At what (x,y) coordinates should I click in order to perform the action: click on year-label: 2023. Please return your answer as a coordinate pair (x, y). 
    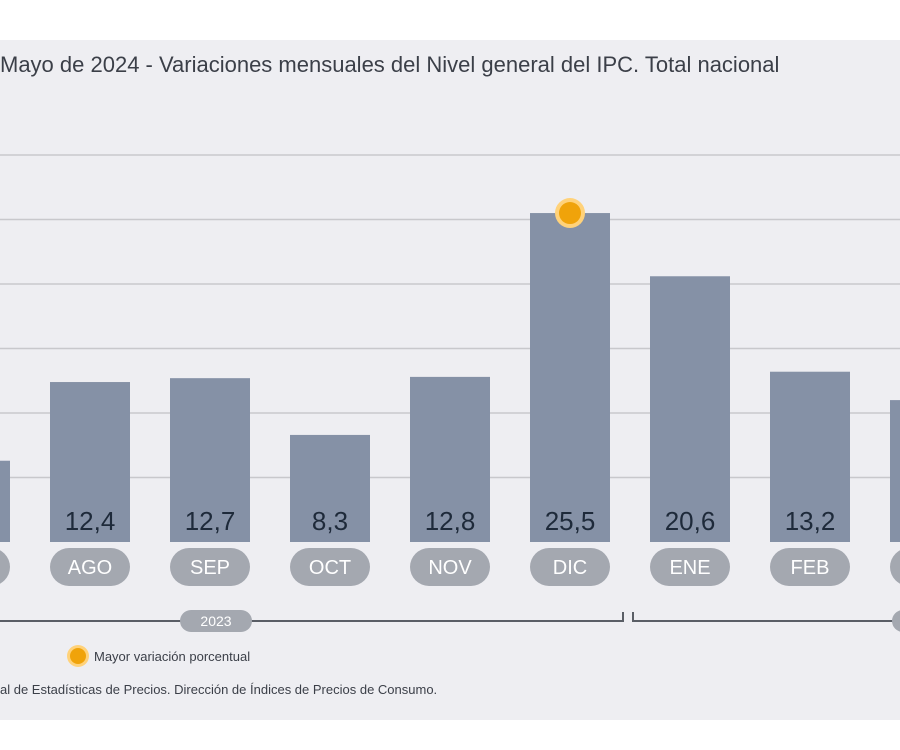
    Looking at the image, I should click on (215, 621).